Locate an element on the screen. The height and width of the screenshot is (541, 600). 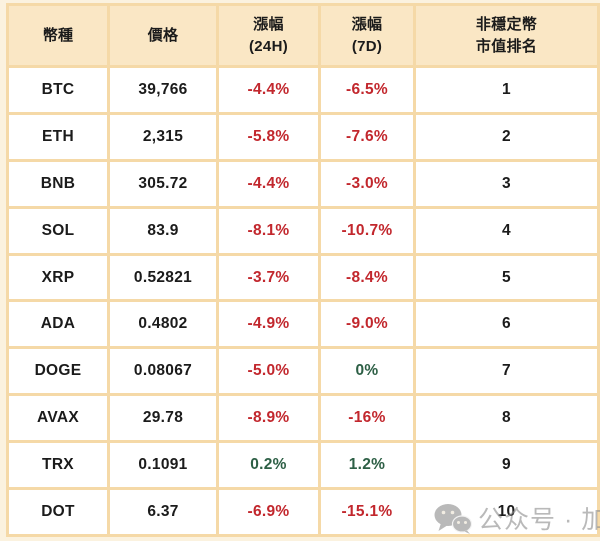
price-cell: 0.08067 is located at coordinates (163, 371).